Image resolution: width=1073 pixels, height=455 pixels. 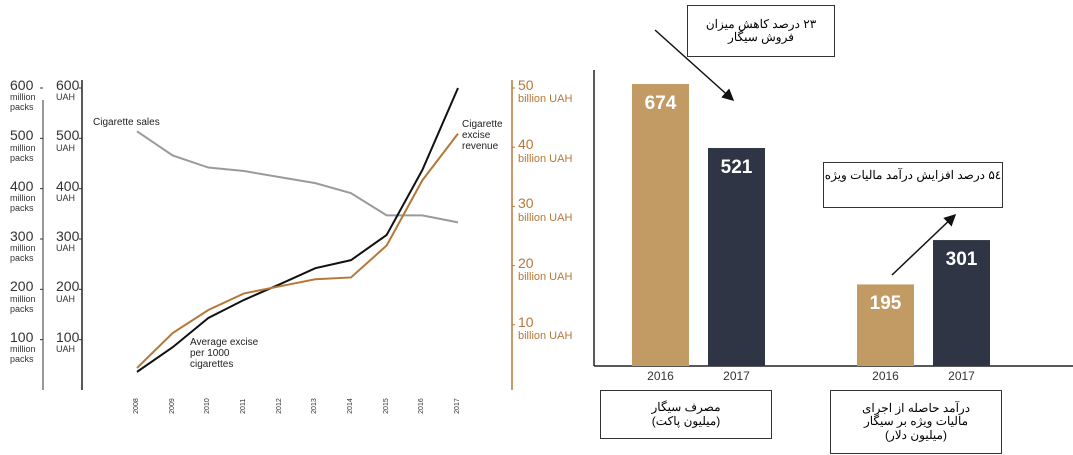 What do you see at coordinates (386, 406) in the screenshot?
I see `x-tick-label: 2015` at bounding box center [386, 406].